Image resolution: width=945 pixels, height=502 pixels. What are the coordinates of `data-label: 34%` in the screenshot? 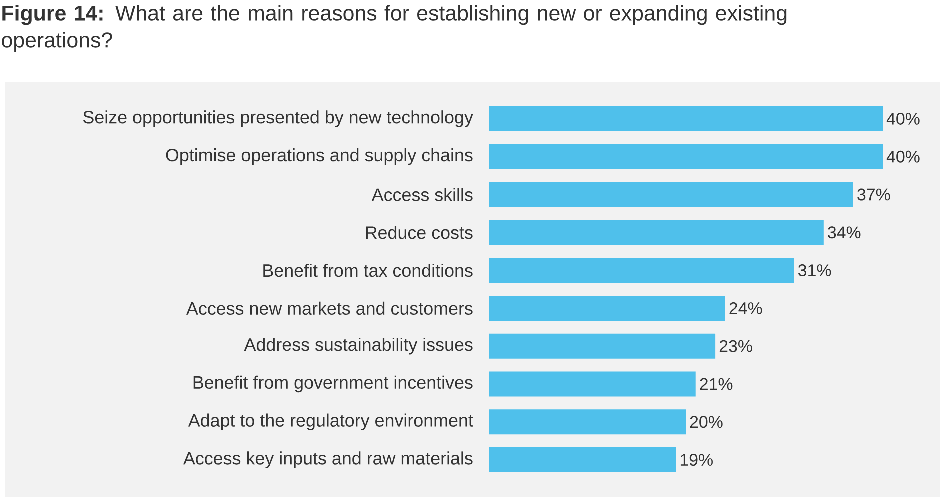 It's located at (844, 232).